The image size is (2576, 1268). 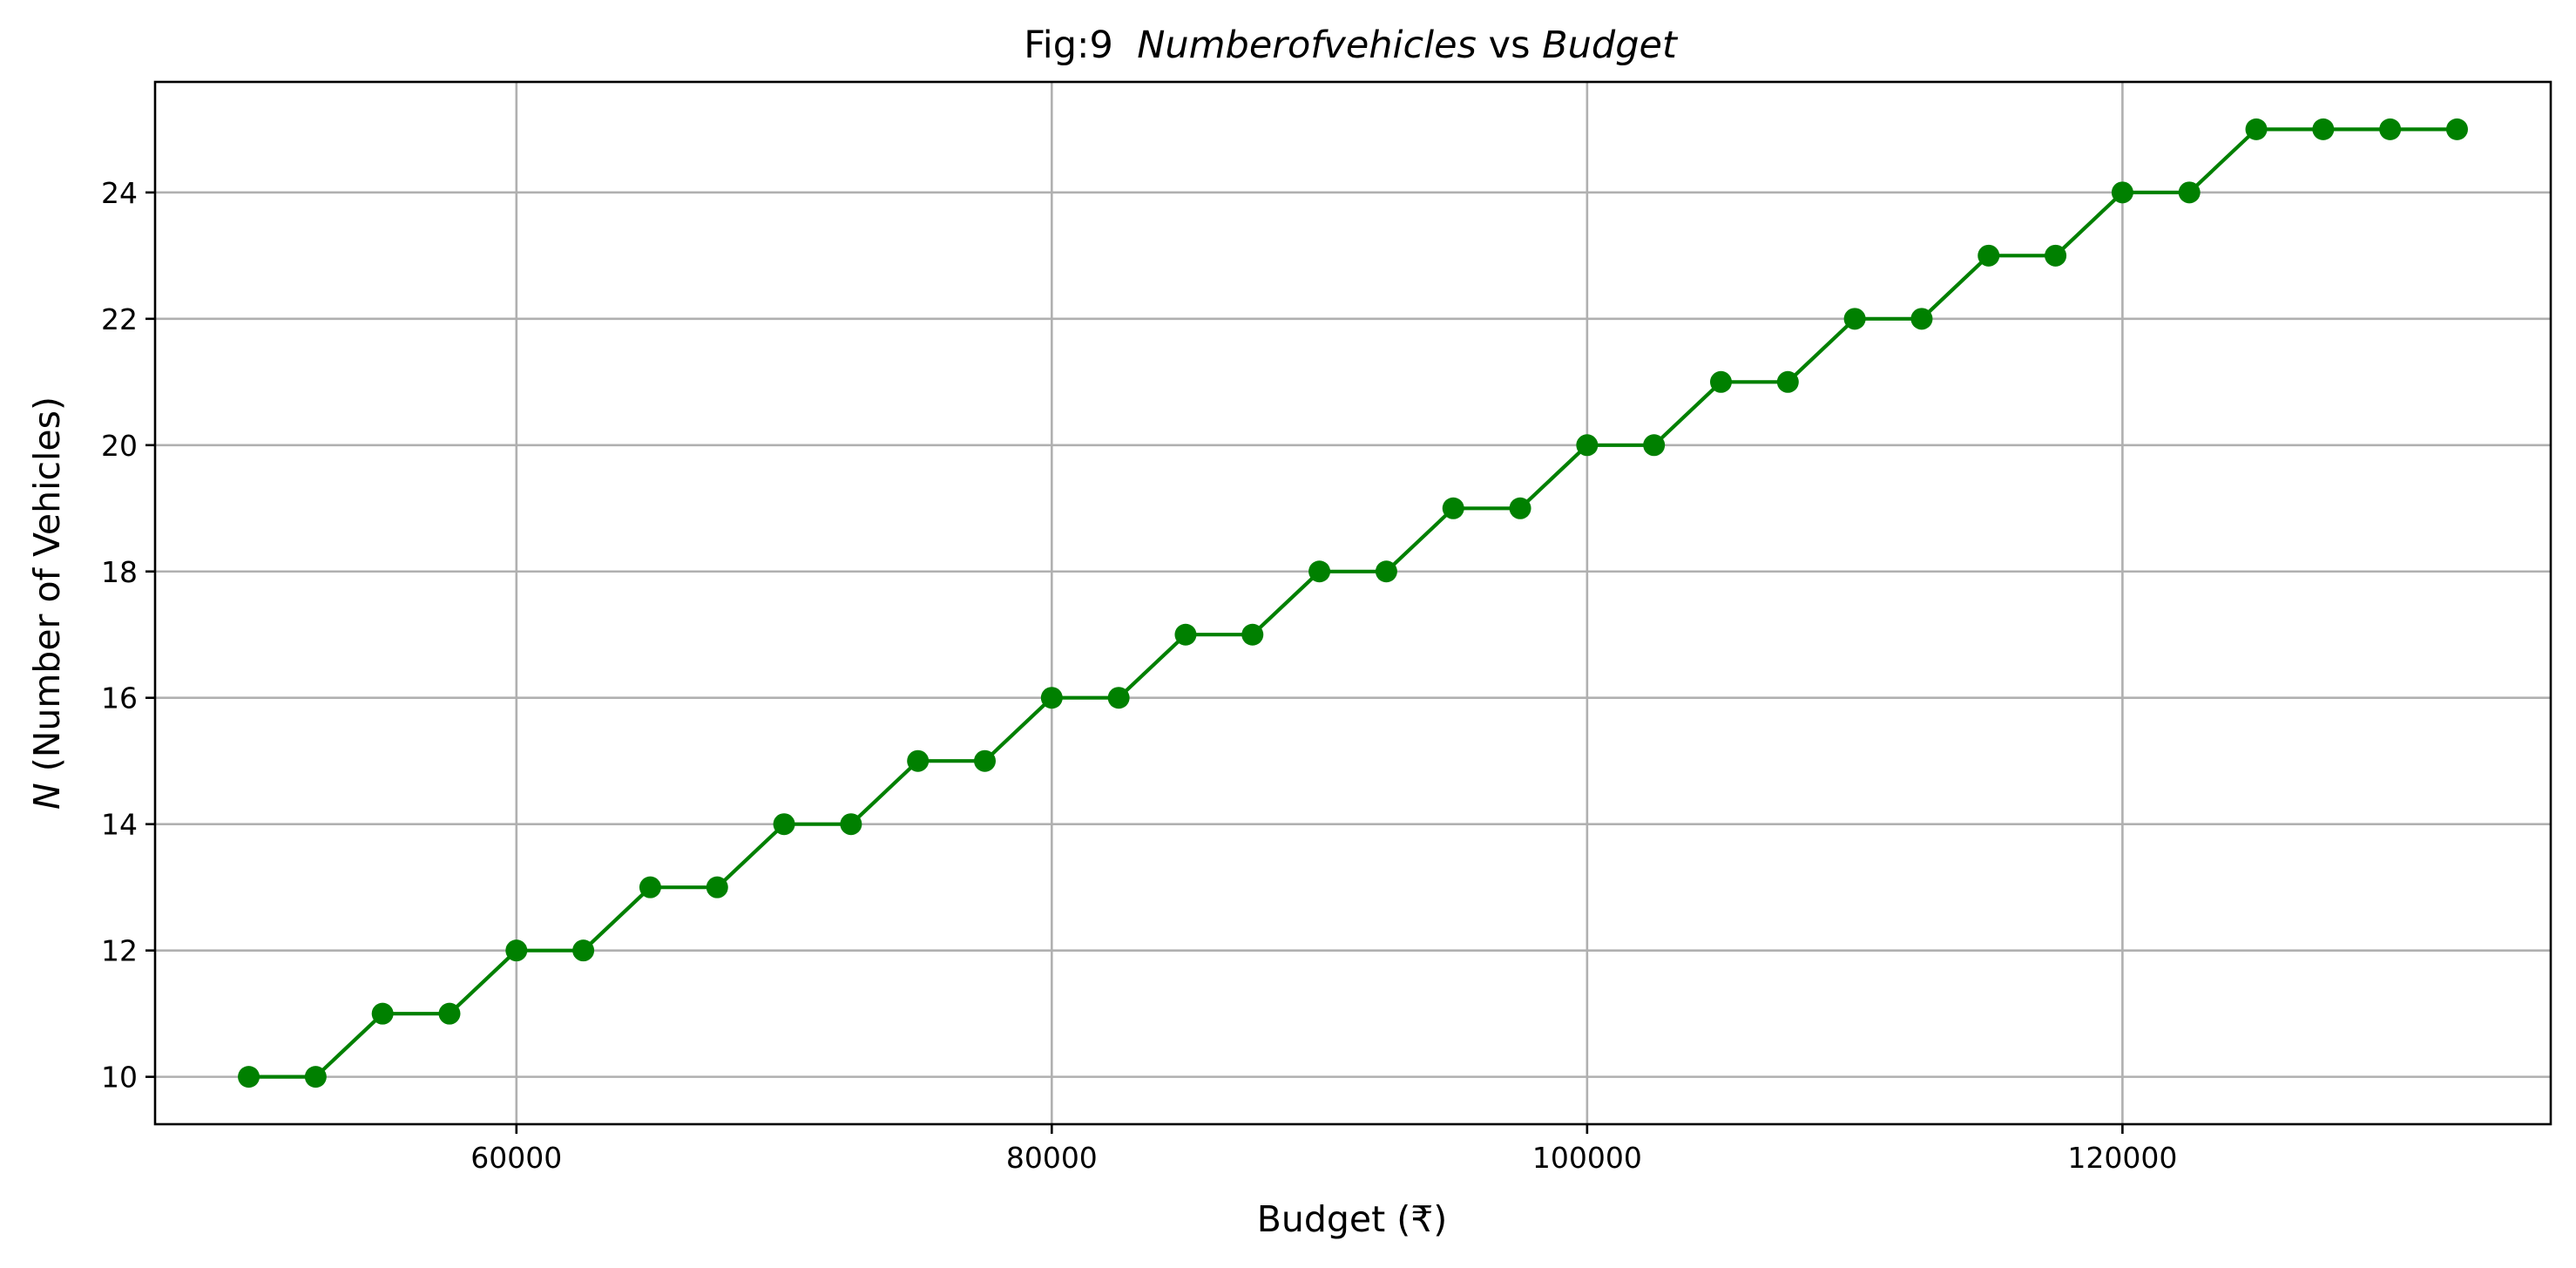 What do you see at coordinates (119, 193) in the screenshot?
I see `y-tick-label: 24` at bounding box center [119, 193].